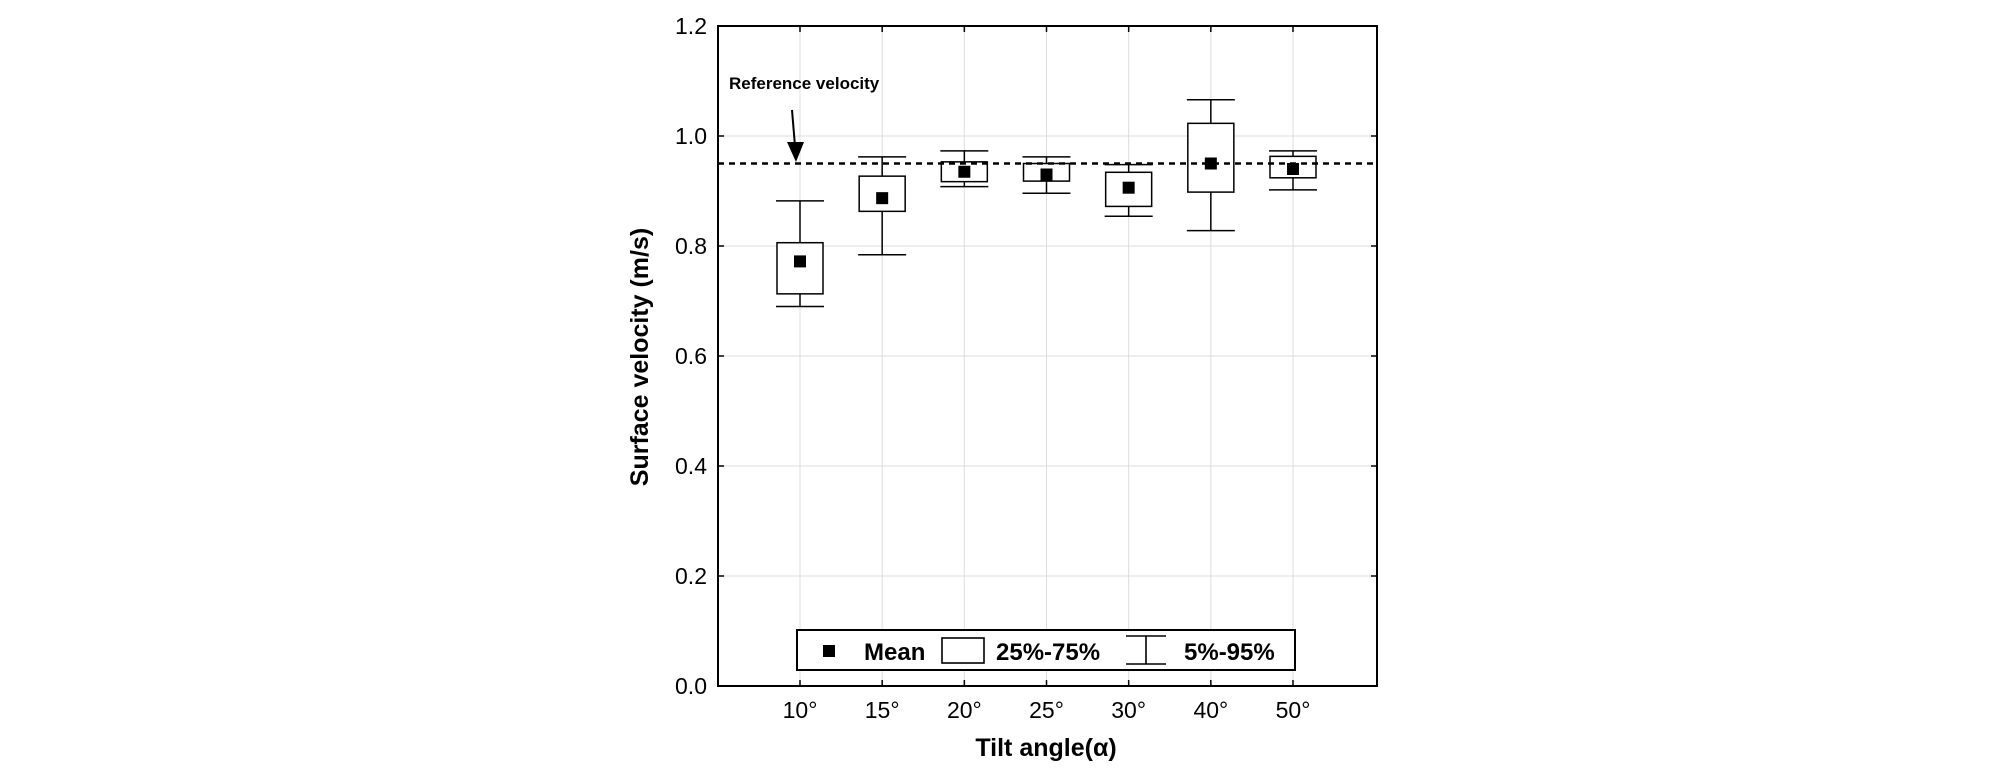  I want to click on reference-annotation: Reference velocity, so click(804, 118).